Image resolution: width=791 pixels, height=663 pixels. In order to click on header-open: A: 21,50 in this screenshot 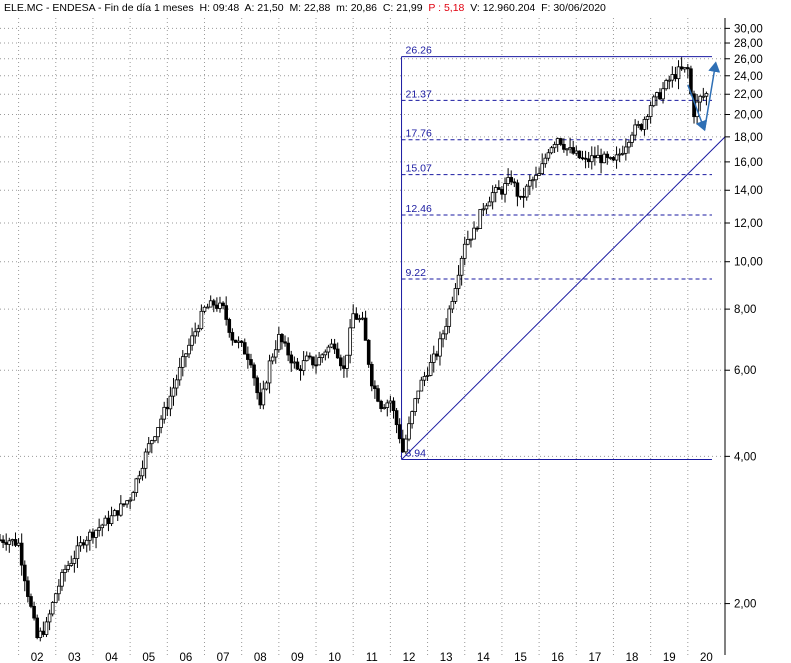, I will do `click(264, 8)`.